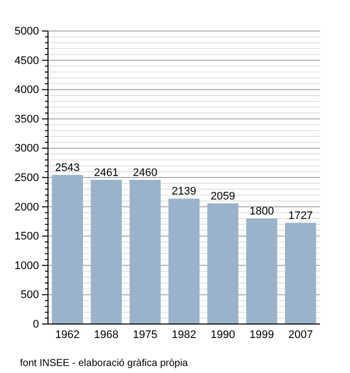  Describe the element at coordinates (223, 334) in the screenshot. I see `x-tick-label: 1990` at that location.